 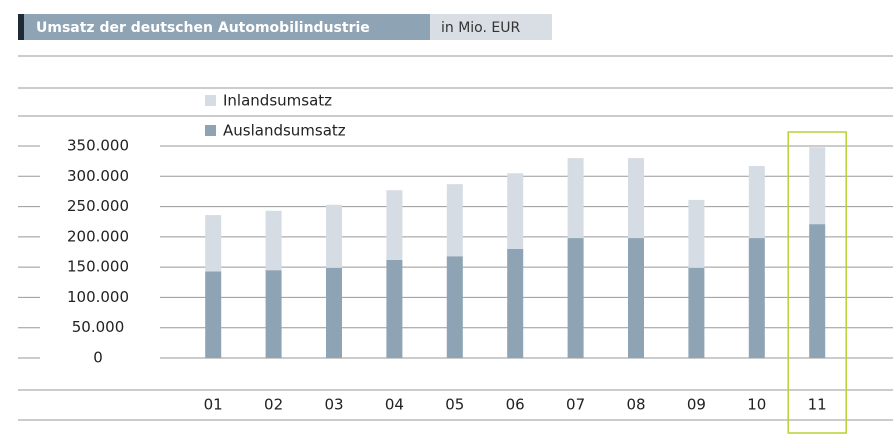 I want to click on x-tick-label: 04, so click(x=394, y=405).